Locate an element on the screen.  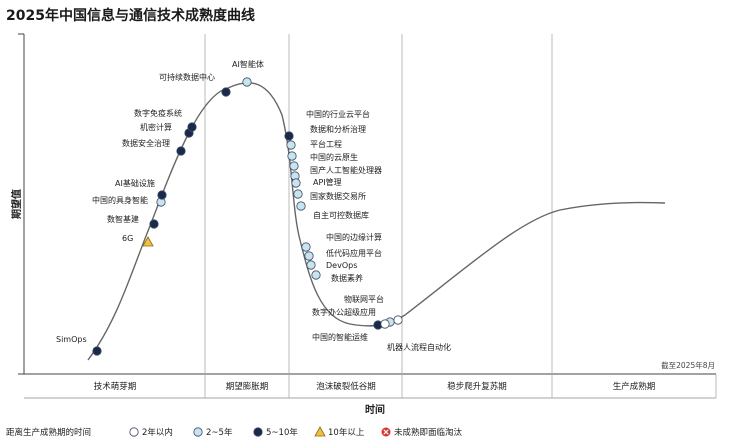
chart-title: 2025年中国信息与通信技术成熟度曲线 is located at coordinates (130, 15).